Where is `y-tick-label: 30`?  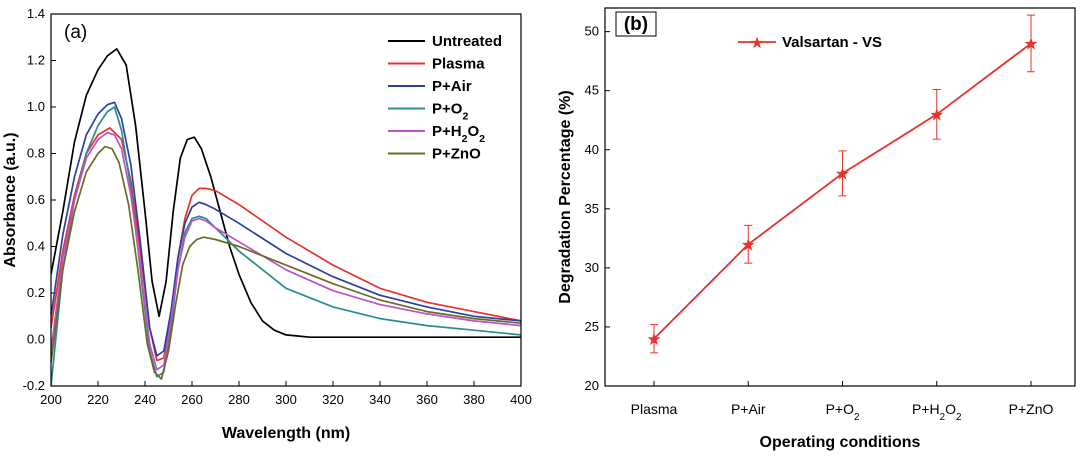
y-tick-label: 30 is located at coordinates (592, 267).